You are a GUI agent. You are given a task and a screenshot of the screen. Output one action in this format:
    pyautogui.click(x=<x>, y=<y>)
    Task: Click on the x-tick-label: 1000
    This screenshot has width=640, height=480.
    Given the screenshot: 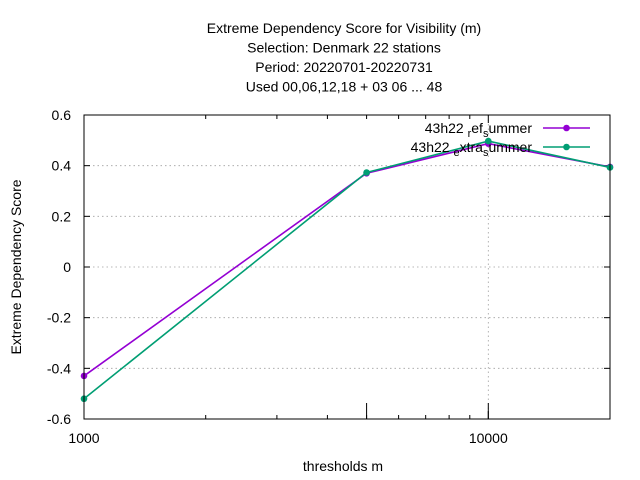 What is the action you would take?
    pyautogui.click(x=83, y=438)
    